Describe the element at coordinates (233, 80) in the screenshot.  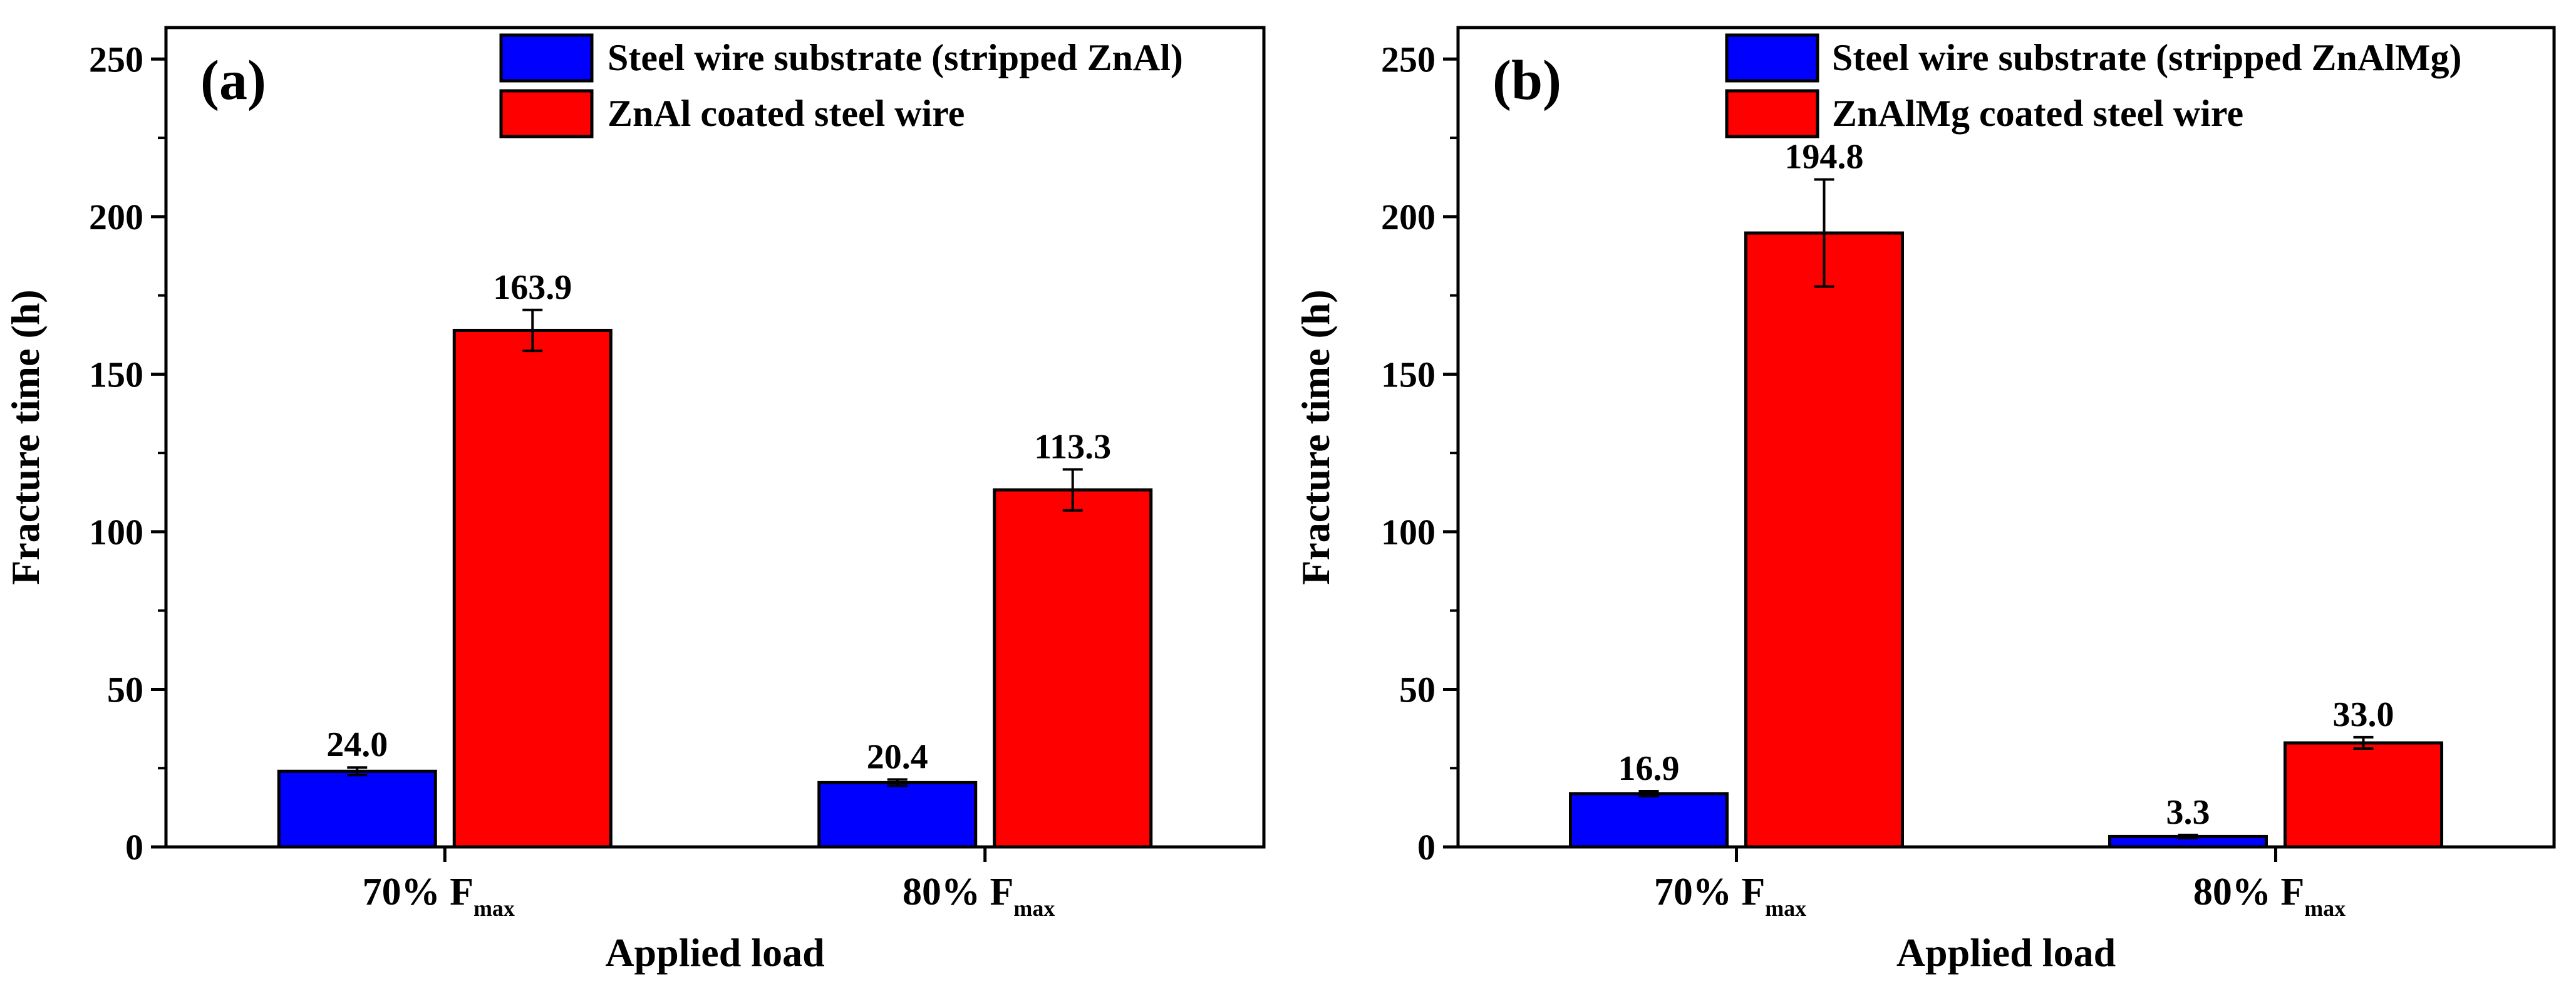
I see `panel-label: (a)` at that location.